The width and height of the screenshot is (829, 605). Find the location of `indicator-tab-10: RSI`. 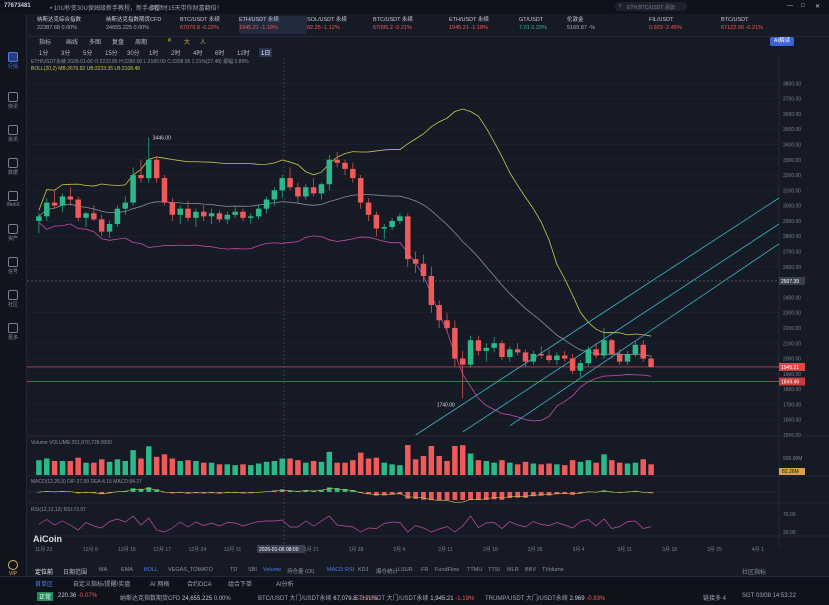

indicator-tab-10: RSI is located at coordinates (350, 570).